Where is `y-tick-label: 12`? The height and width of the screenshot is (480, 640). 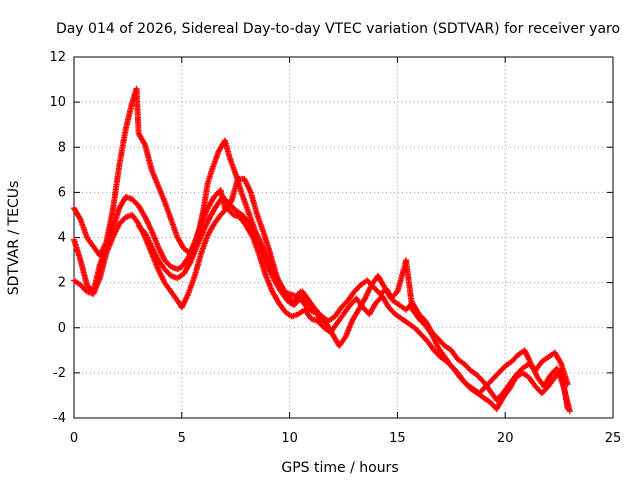
y-tick-label: 12 is located at coordinates (57, 57).